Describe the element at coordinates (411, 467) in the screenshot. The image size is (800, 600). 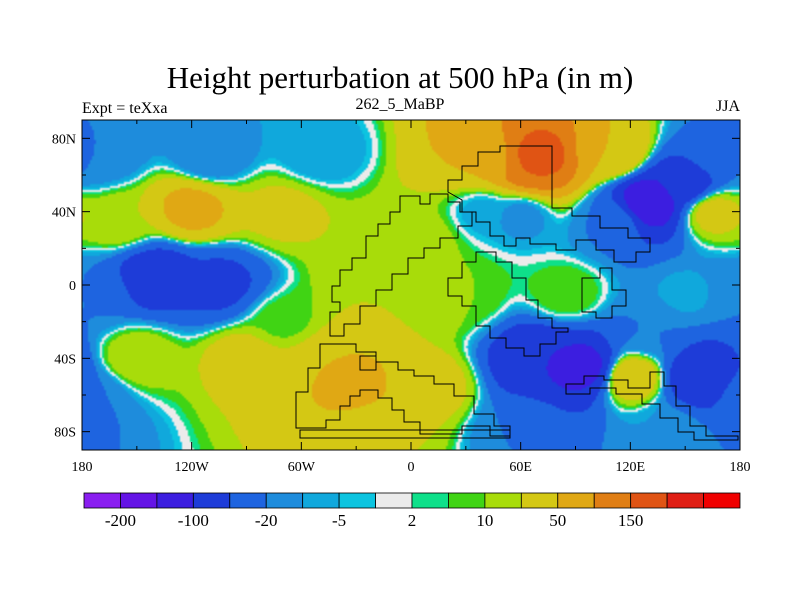
I see `x-tick-label: 0` at that location.